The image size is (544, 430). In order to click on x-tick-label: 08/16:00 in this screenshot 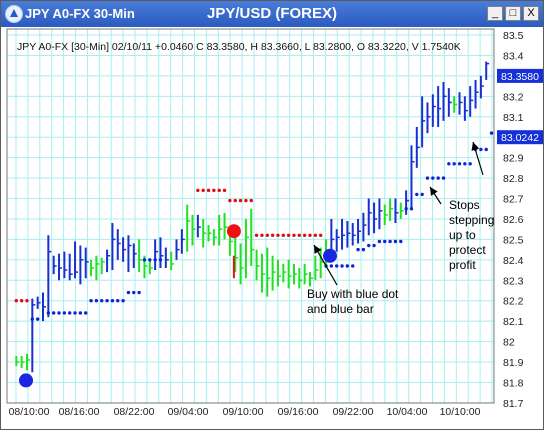, I will do `click(79, 412)`.